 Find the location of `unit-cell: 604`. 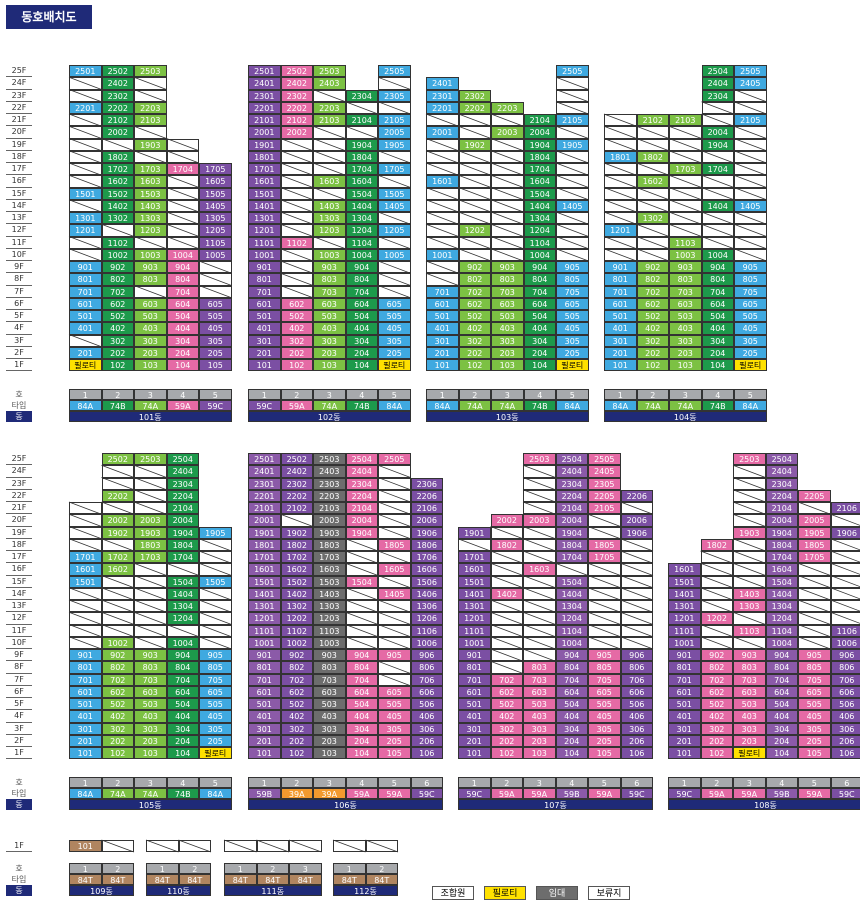

unit-cell: 604 is located at coordinates (781, 691).